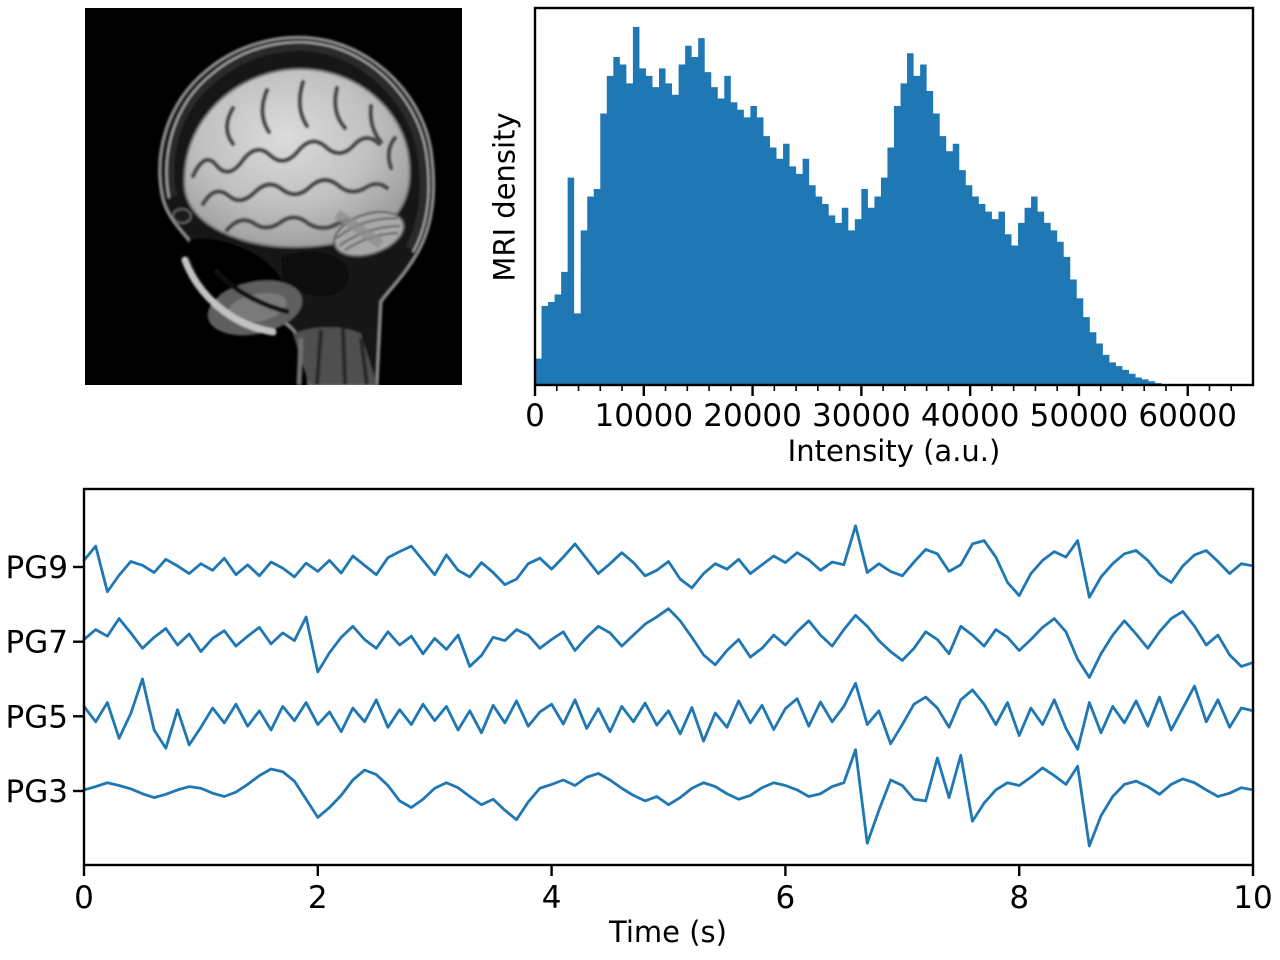 This screenshot has width=1280, height=960. I want to click on sagittal-brain-mri-image, so click(273, 196).